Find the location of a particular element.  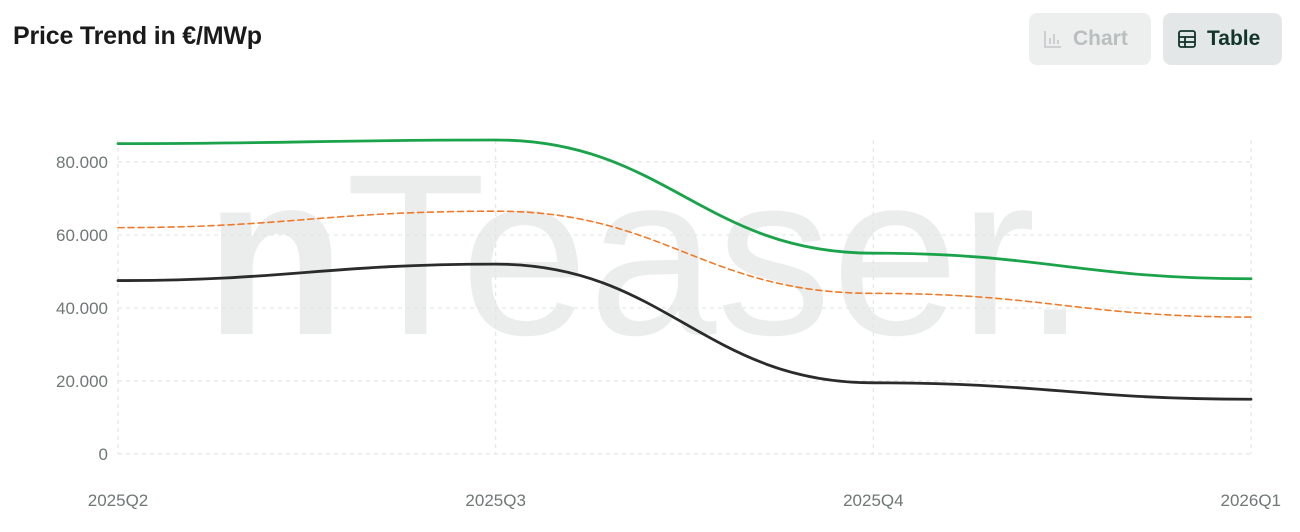

watermark-bold-part: n is located at coordinates (275, 254).